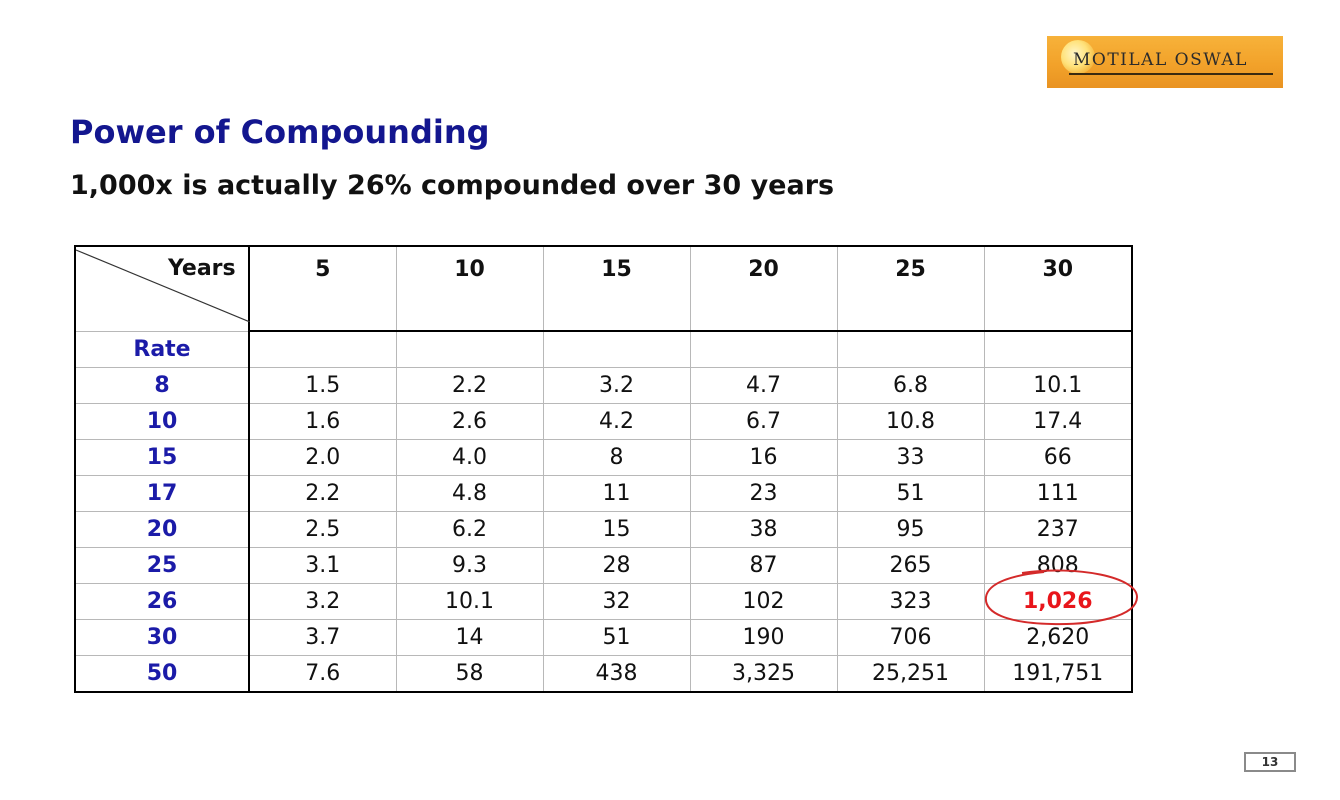 The width and height of the screenshot is (1340, 800). What do you see at coordinates (322, 457) in the screenshot?
I see `value-cell: 2.0` at bounding box center [322, 457].